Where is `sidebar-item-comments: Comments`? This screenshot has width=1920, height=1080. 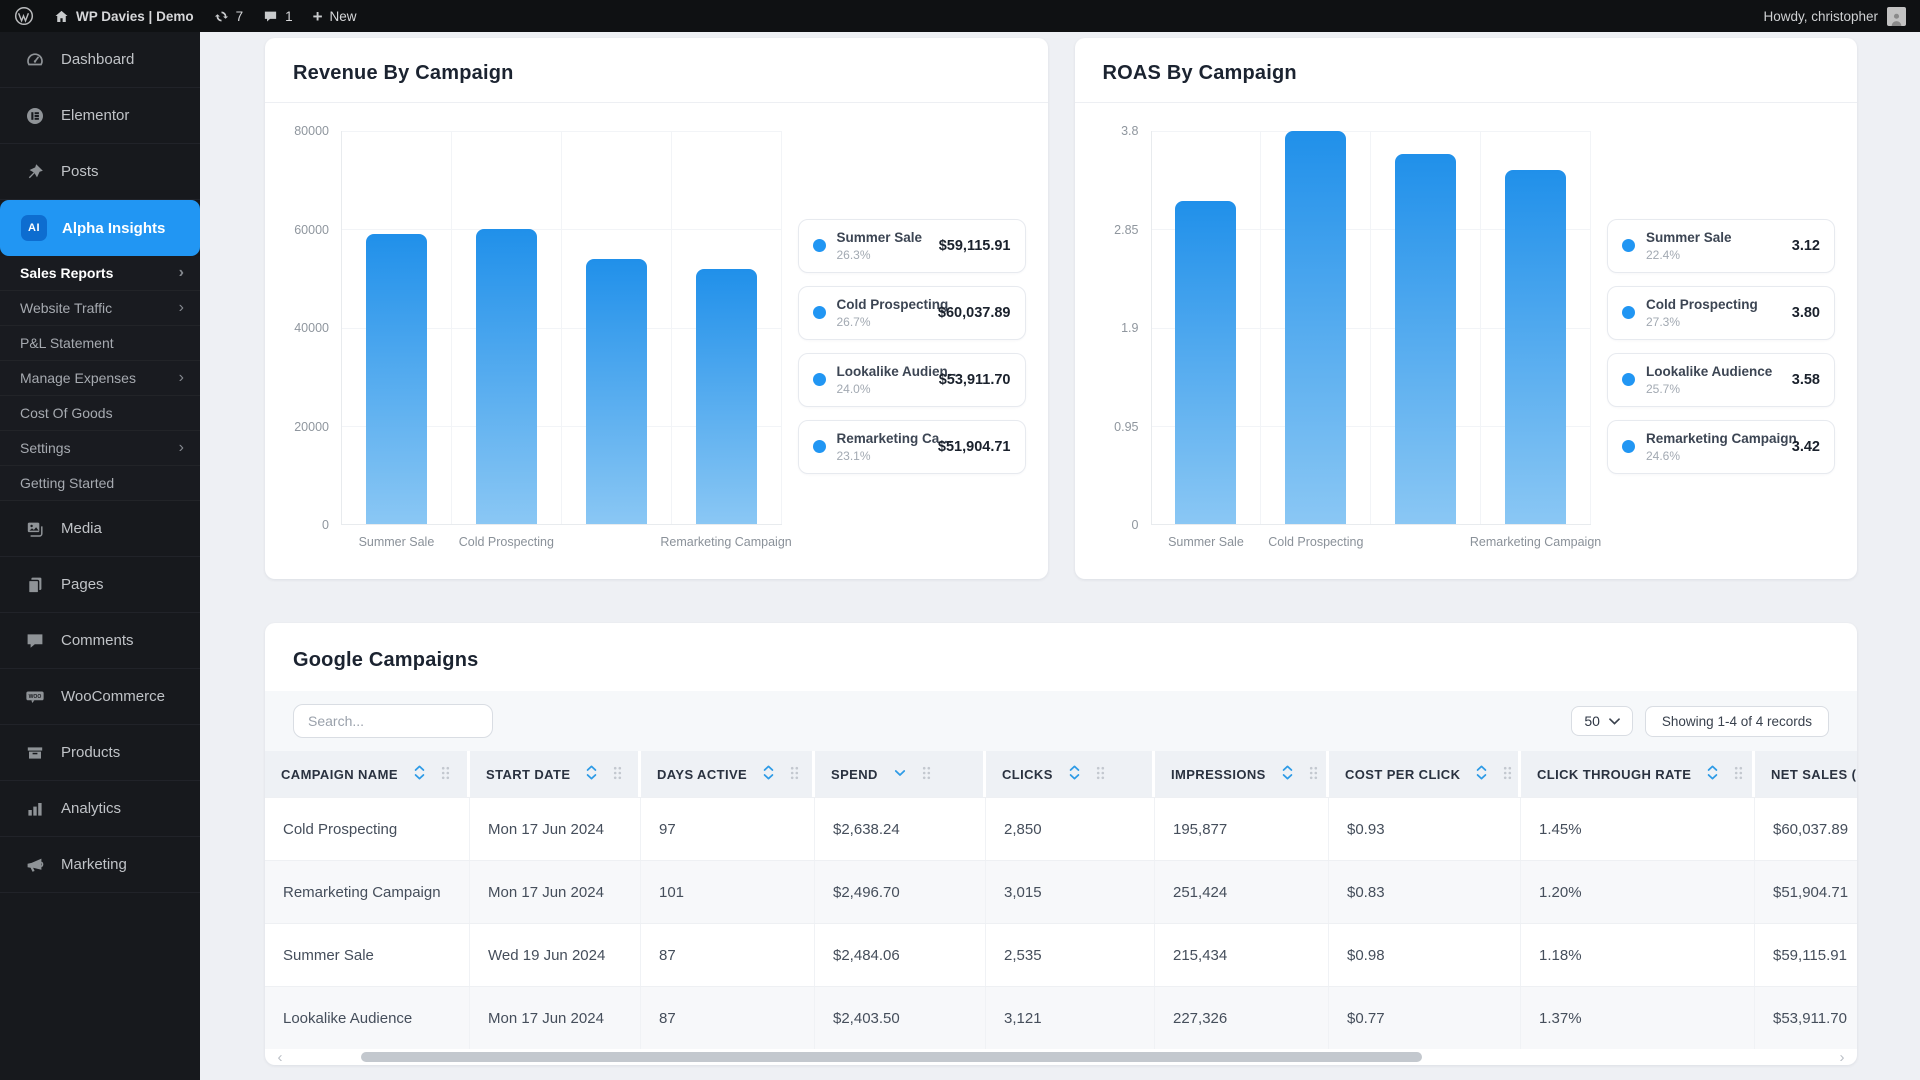
sidebar-item-comments: Comments is located at coordinates (100, 641).